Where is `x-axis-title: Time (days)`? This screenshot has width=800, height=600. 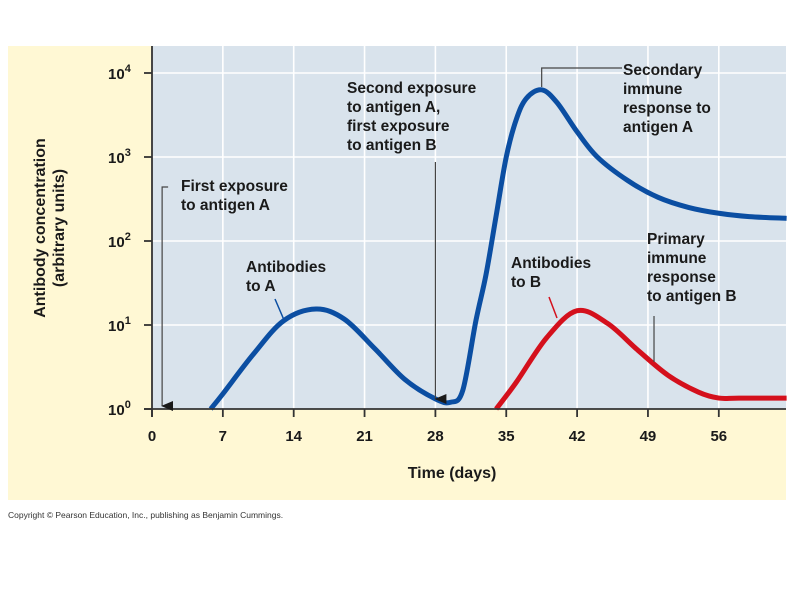
x-axis-title: Time (days) is located at coordinates (452, 473).